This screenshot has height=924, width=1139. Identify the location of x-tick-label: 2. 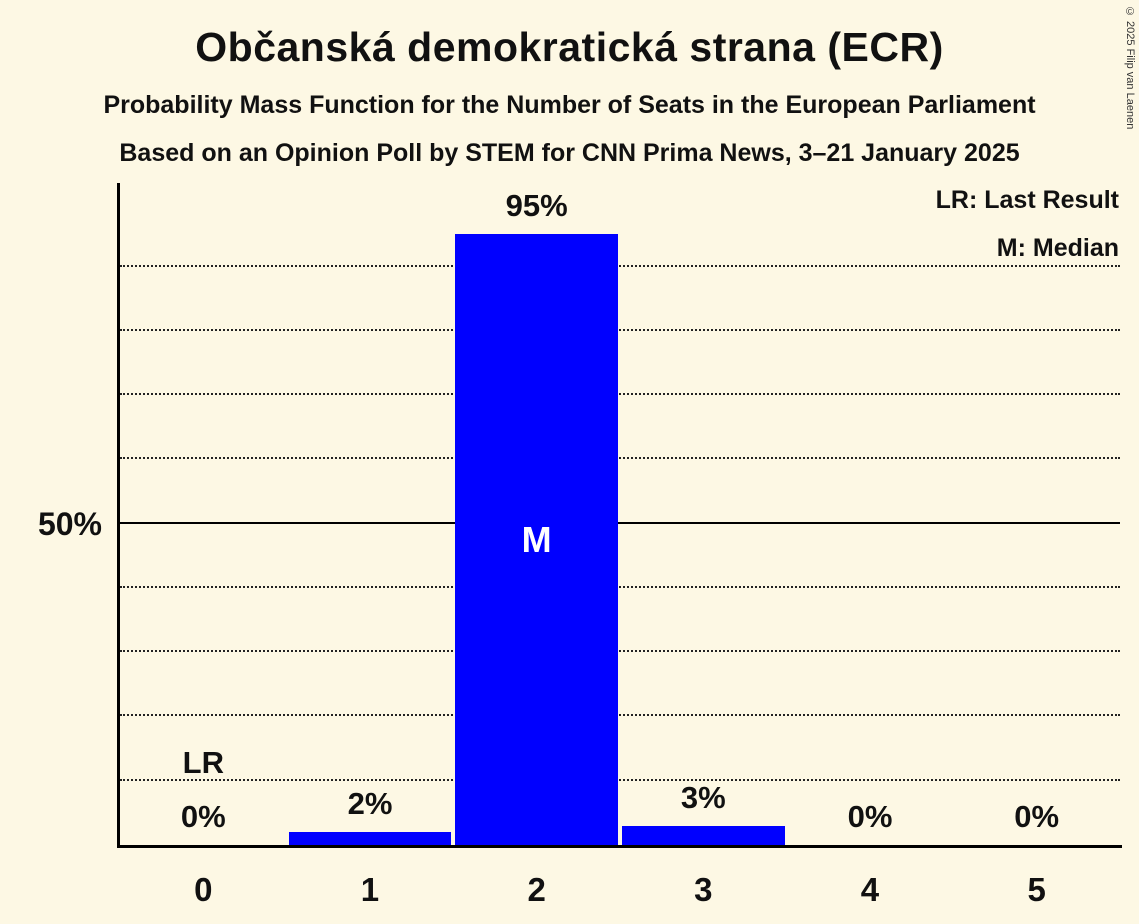
(536, 889).